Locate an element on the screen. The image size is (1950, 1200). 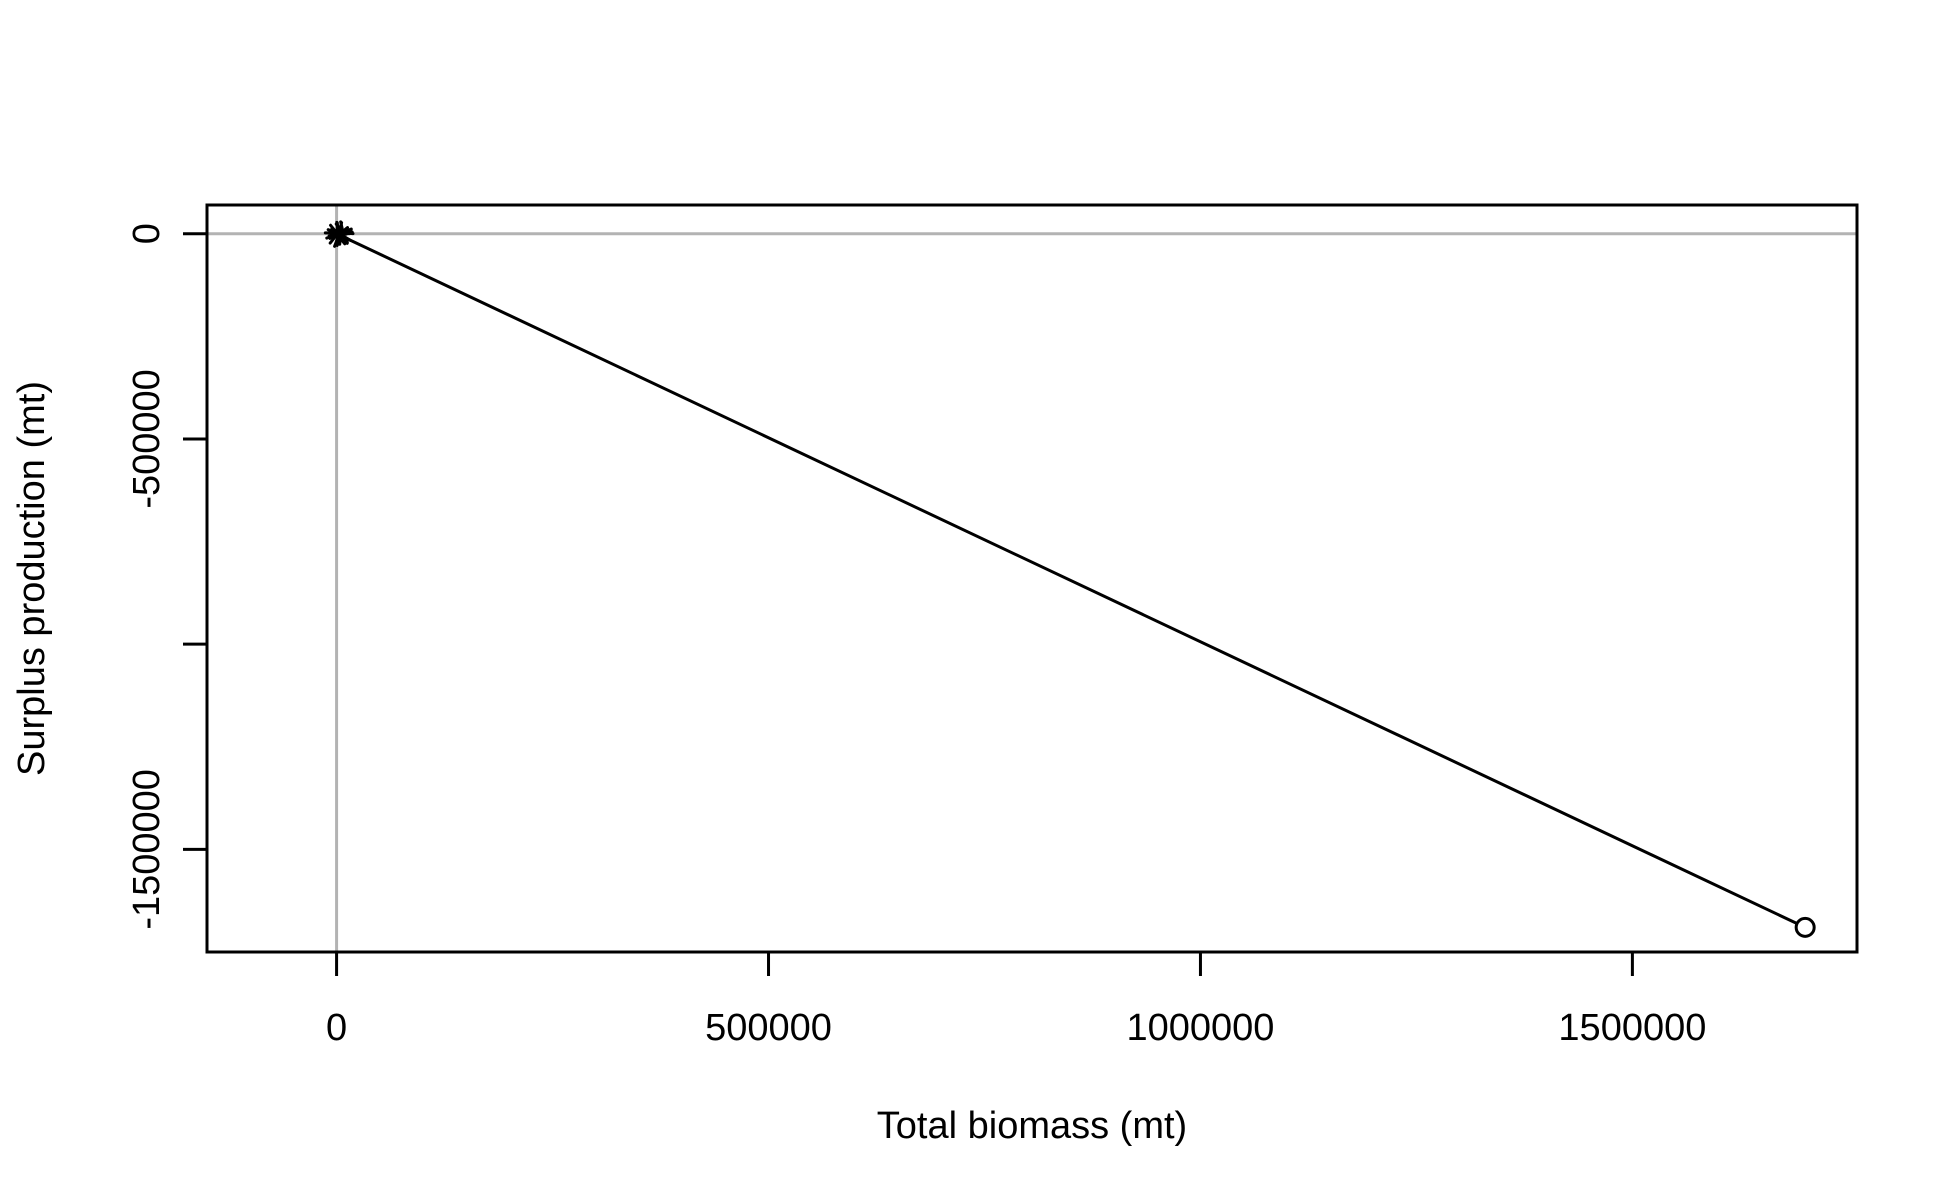
x-tick-label: 1000000 is located at coordinates (1200, 1028).